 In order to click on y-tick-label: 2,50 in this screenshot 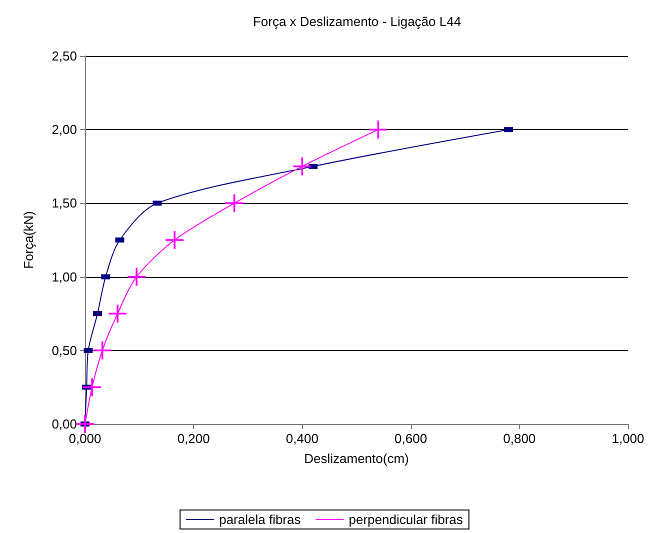, I will do `click(64, 56)`.